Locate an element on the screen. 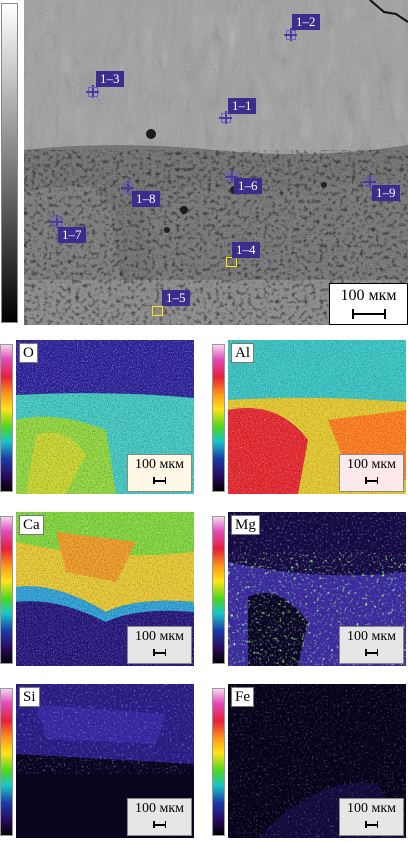 The height and width of the screenshot is (843, 408). point-label-1-2: 1–2 is located at coordinates (306, 22).